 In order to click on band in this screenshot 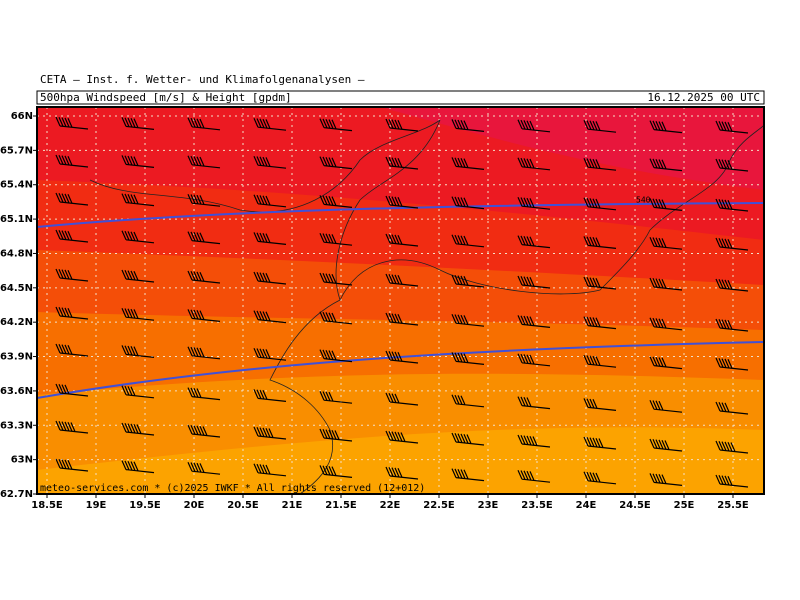, I will do `click(400, 148)`.